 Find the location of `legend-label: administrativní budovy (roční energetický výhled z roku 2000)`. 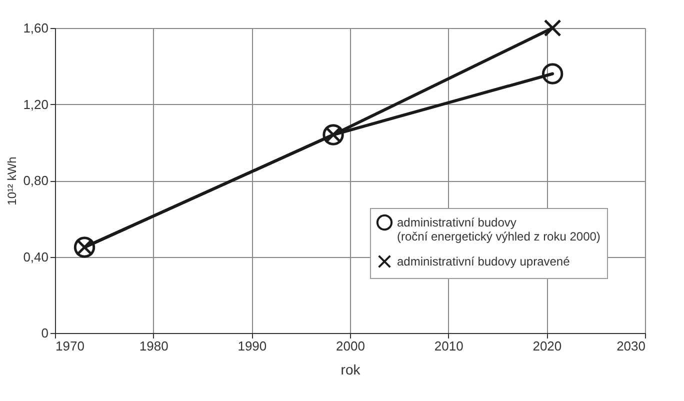

legend-label: administrativní budovy (roční energetický výhled z roku 2000) is located at coordinates (498, 230).